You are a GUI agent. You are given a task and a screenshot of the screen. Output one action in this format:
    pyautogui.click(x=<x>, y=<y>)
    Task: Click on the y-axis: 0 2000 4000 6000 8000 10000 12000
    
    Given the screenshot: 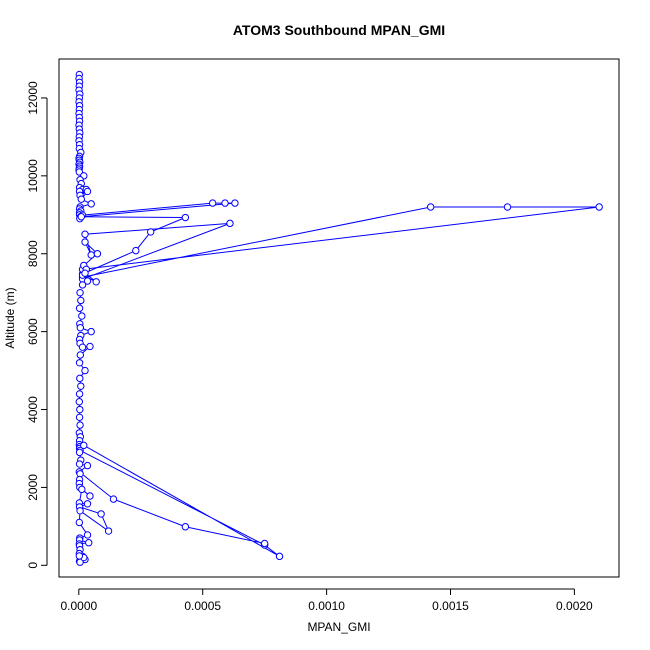 What is the action you would take?
    pyautogui.click(x=37, y=325)
    